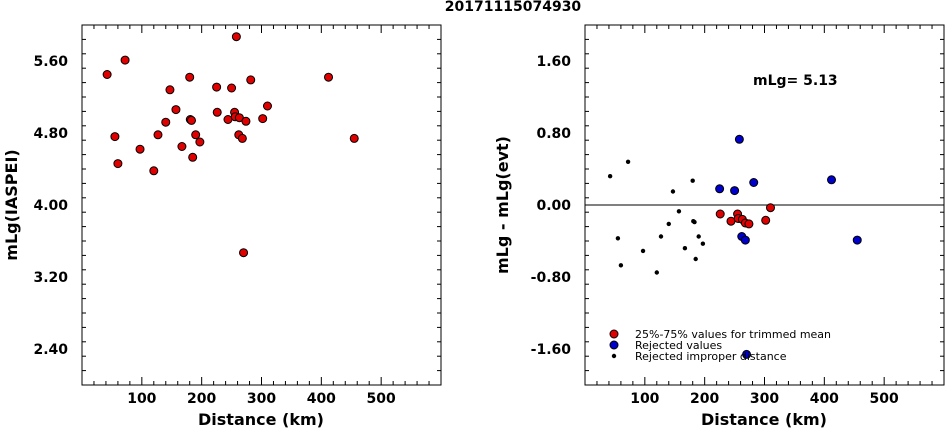  What do you see at coordinates (50, 206) in the screenshot?
I see `y-tick-label: 4.00` at bounding box center [50, 206].